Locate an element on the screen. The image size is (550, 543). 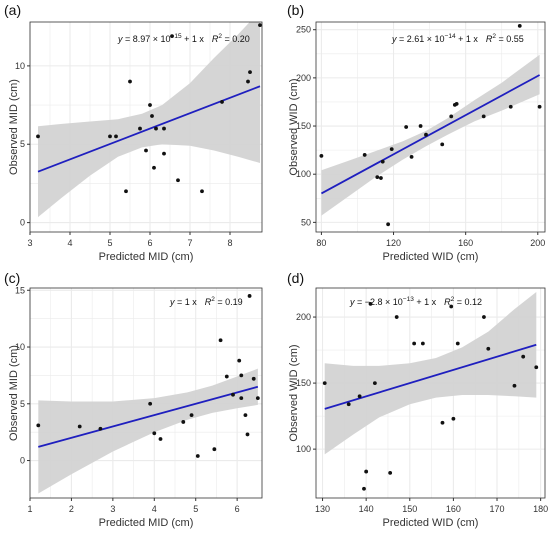
x-axis-label: Predicted WID (cm) is located at coordinates (431, 257).